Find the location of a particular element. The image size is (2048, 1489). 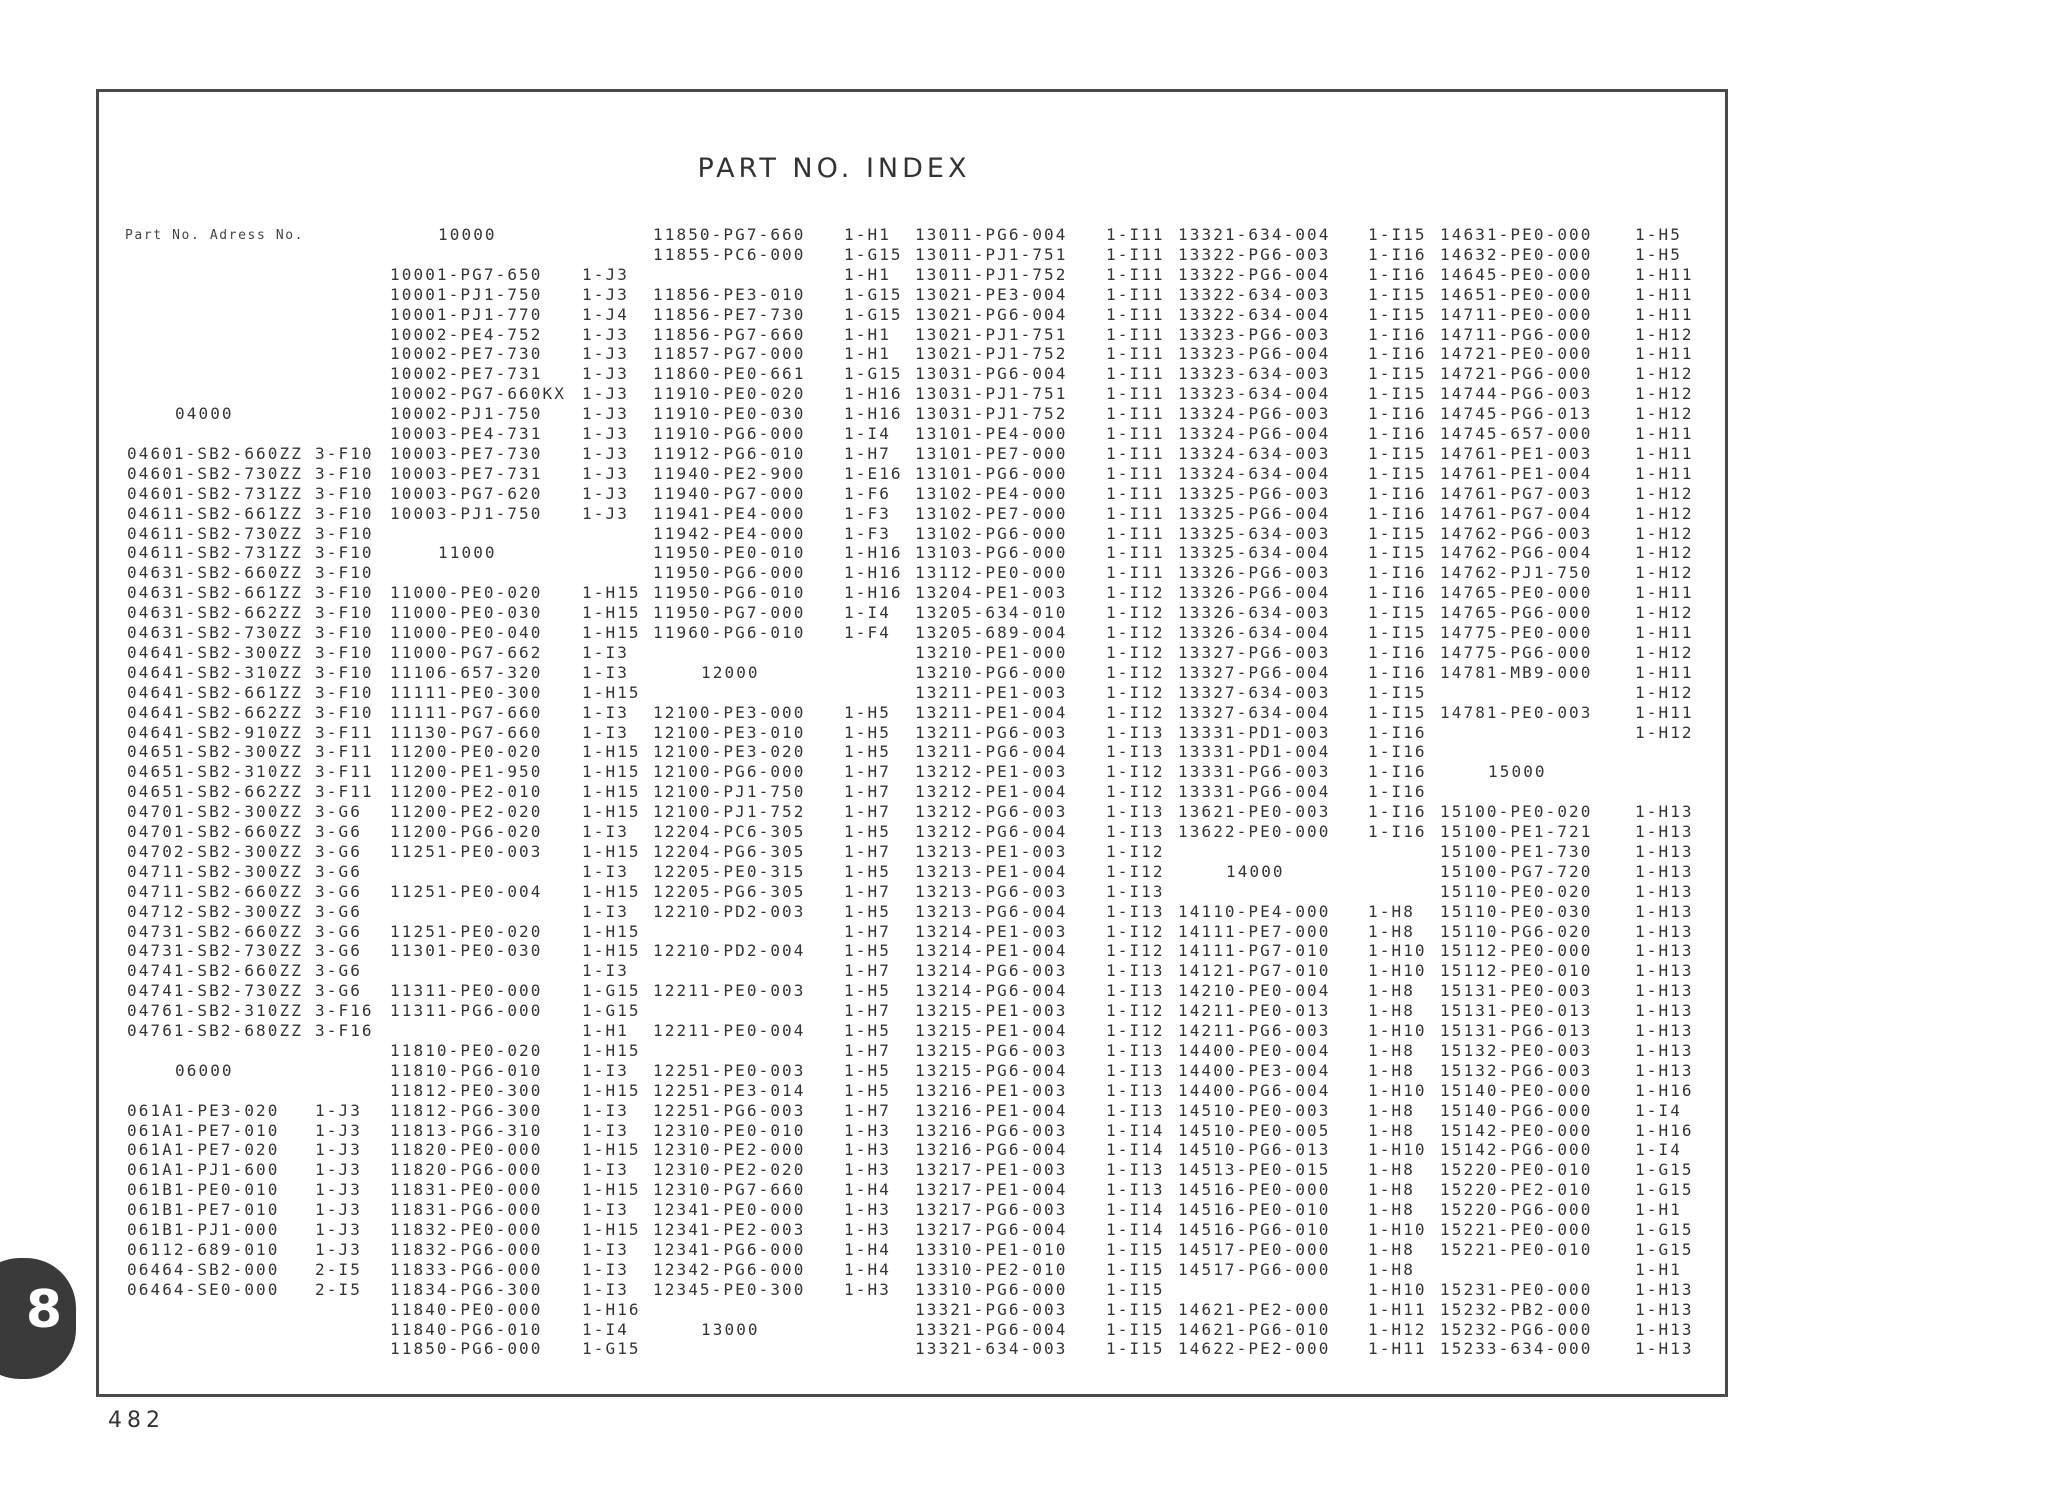

address-number: 1-I12 is located at coordinates (1135, 951).